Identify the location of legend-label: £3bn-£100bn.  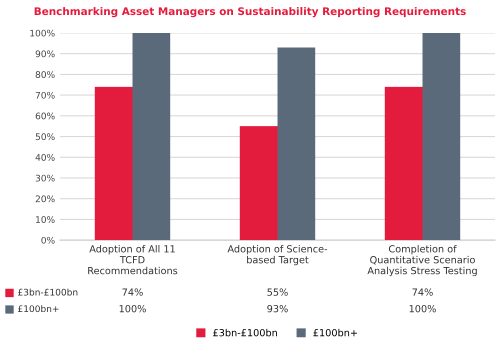
(48, 292).